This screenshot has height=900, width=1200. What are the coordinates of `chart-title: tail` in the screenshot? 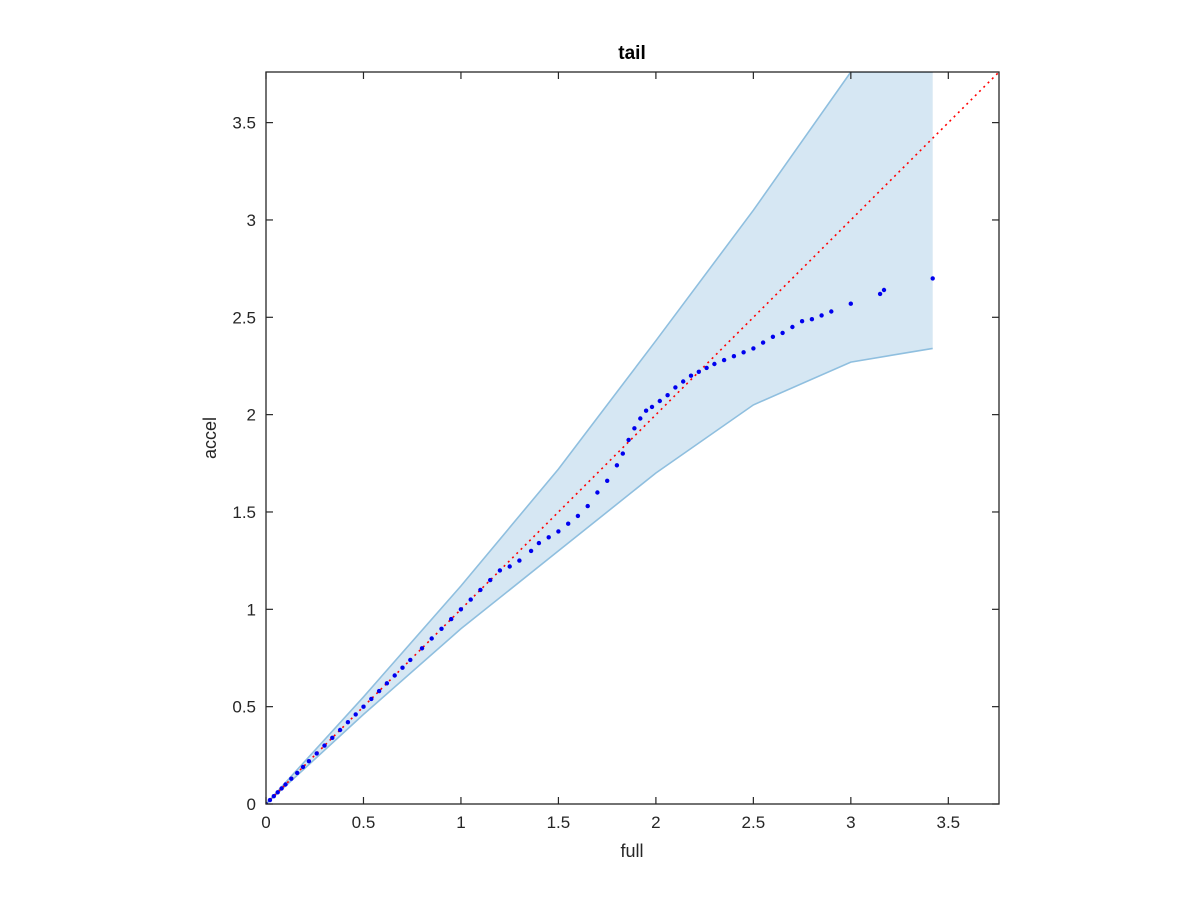 It's located at (631, 53).